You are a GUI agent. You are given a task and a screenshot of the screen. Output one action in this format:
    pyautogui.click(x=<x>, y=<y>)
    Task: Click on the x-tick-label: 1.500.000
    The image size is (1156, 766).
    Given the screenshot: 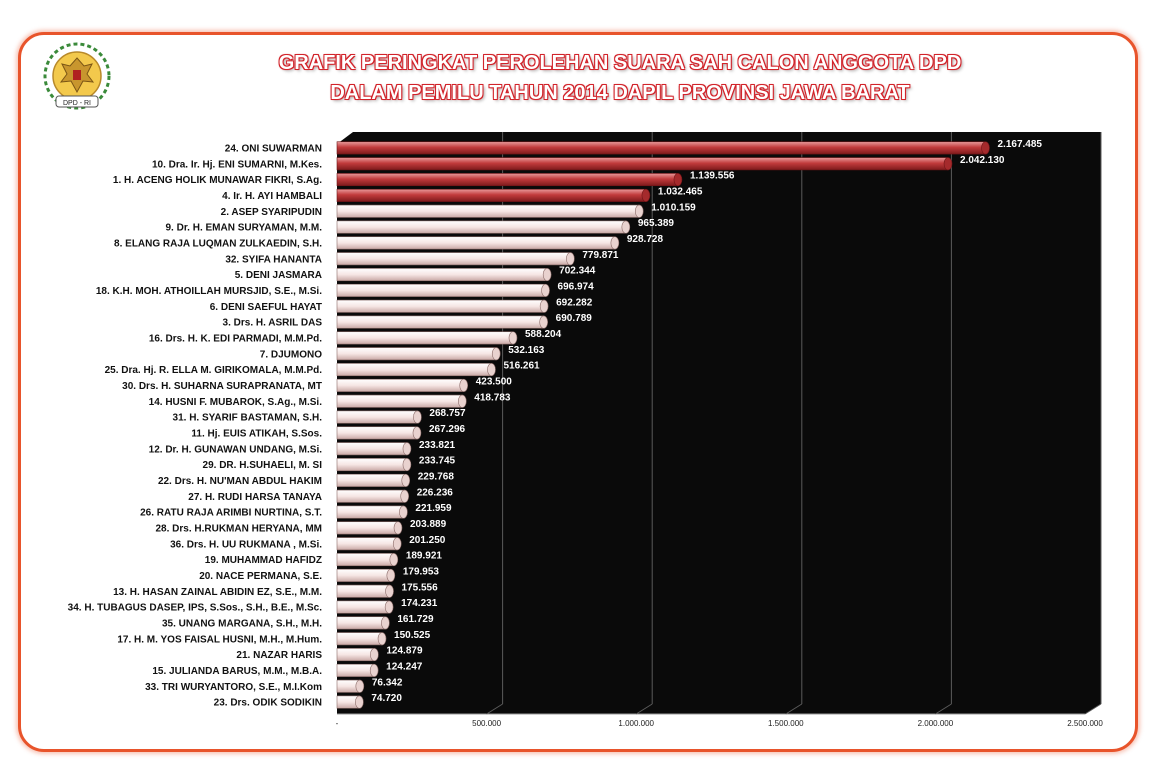 What is the action you would take?
    pyautogui.click(x=786, y=723)
    